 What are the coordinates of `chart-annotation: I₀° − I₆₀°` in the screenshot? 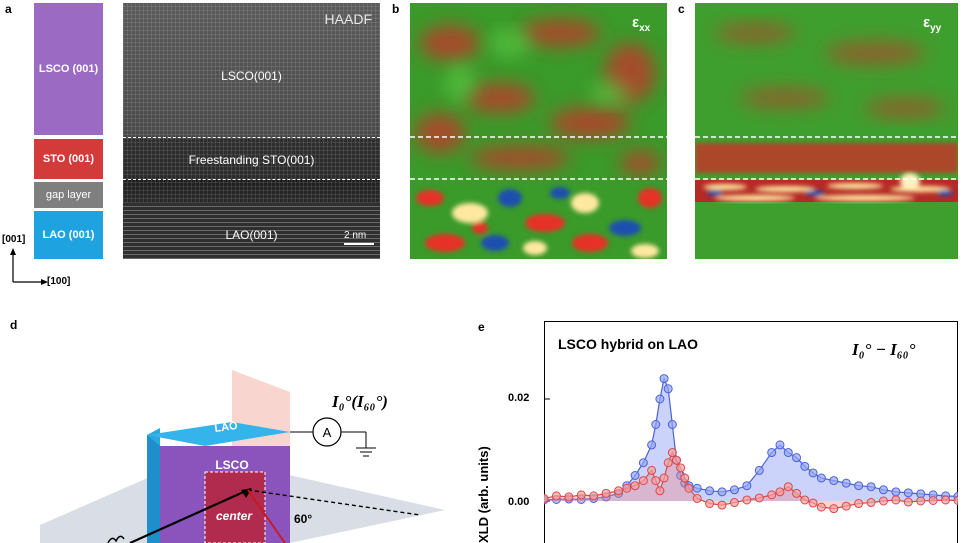 It's located at (883, 349).